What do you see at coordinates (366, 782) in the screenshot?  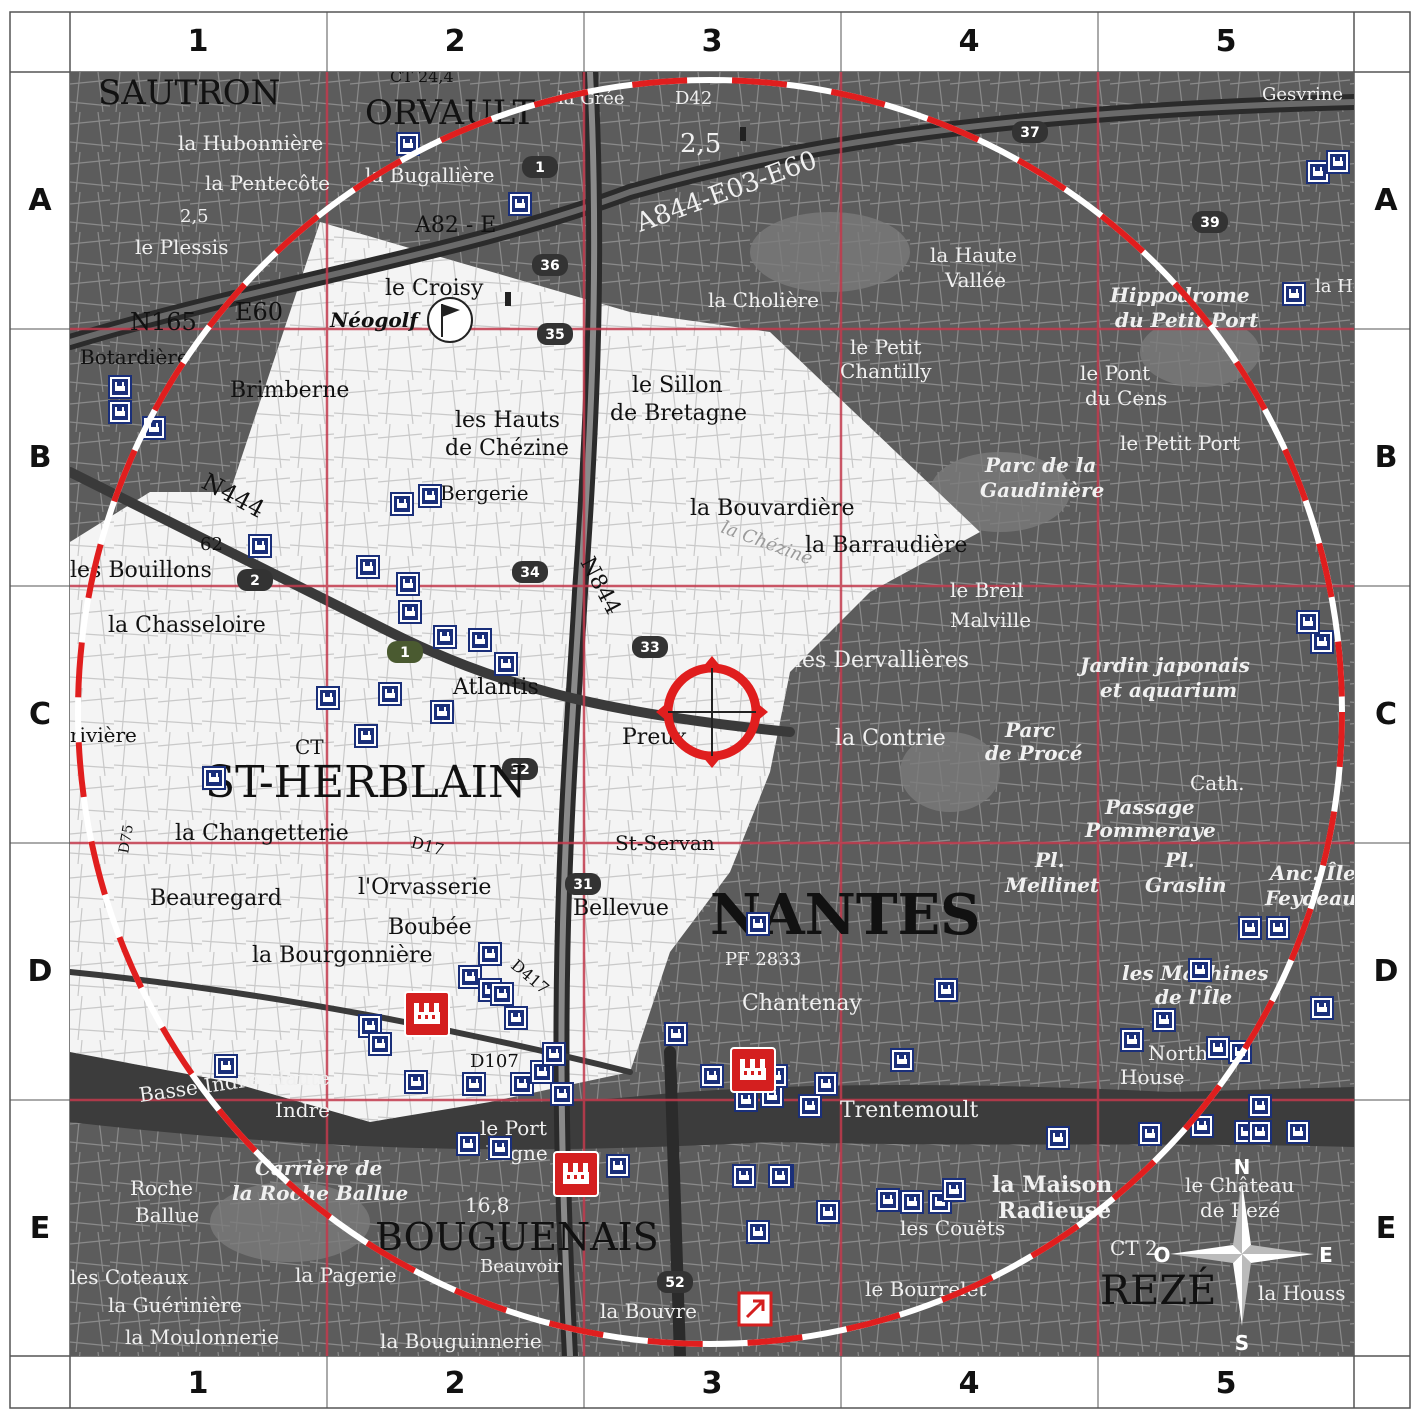 I see `town-label: ST-HERBLAIN` at bounding box center [366, 782].